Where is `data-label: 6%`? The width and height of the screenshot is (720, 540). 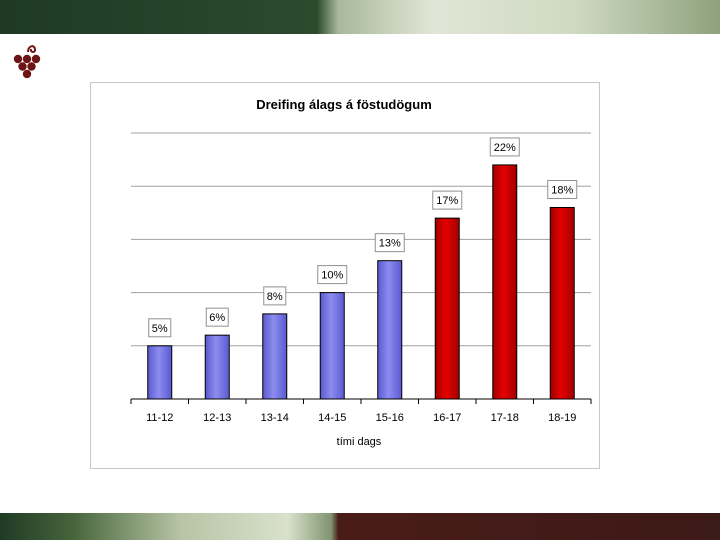 data-label: 6% is located at coordinates (217, 318).